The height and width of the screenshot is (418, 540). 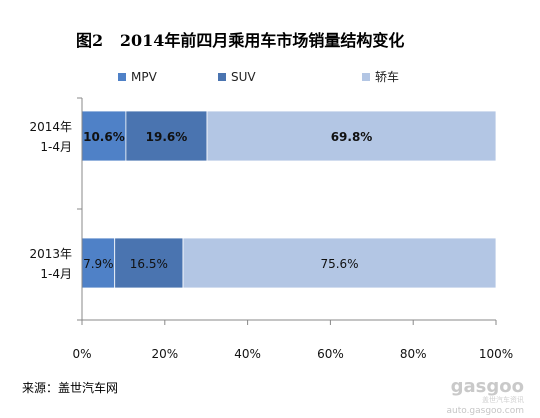 I want to click on category-label-0-0: 2014年, so click(x=50, y=127).